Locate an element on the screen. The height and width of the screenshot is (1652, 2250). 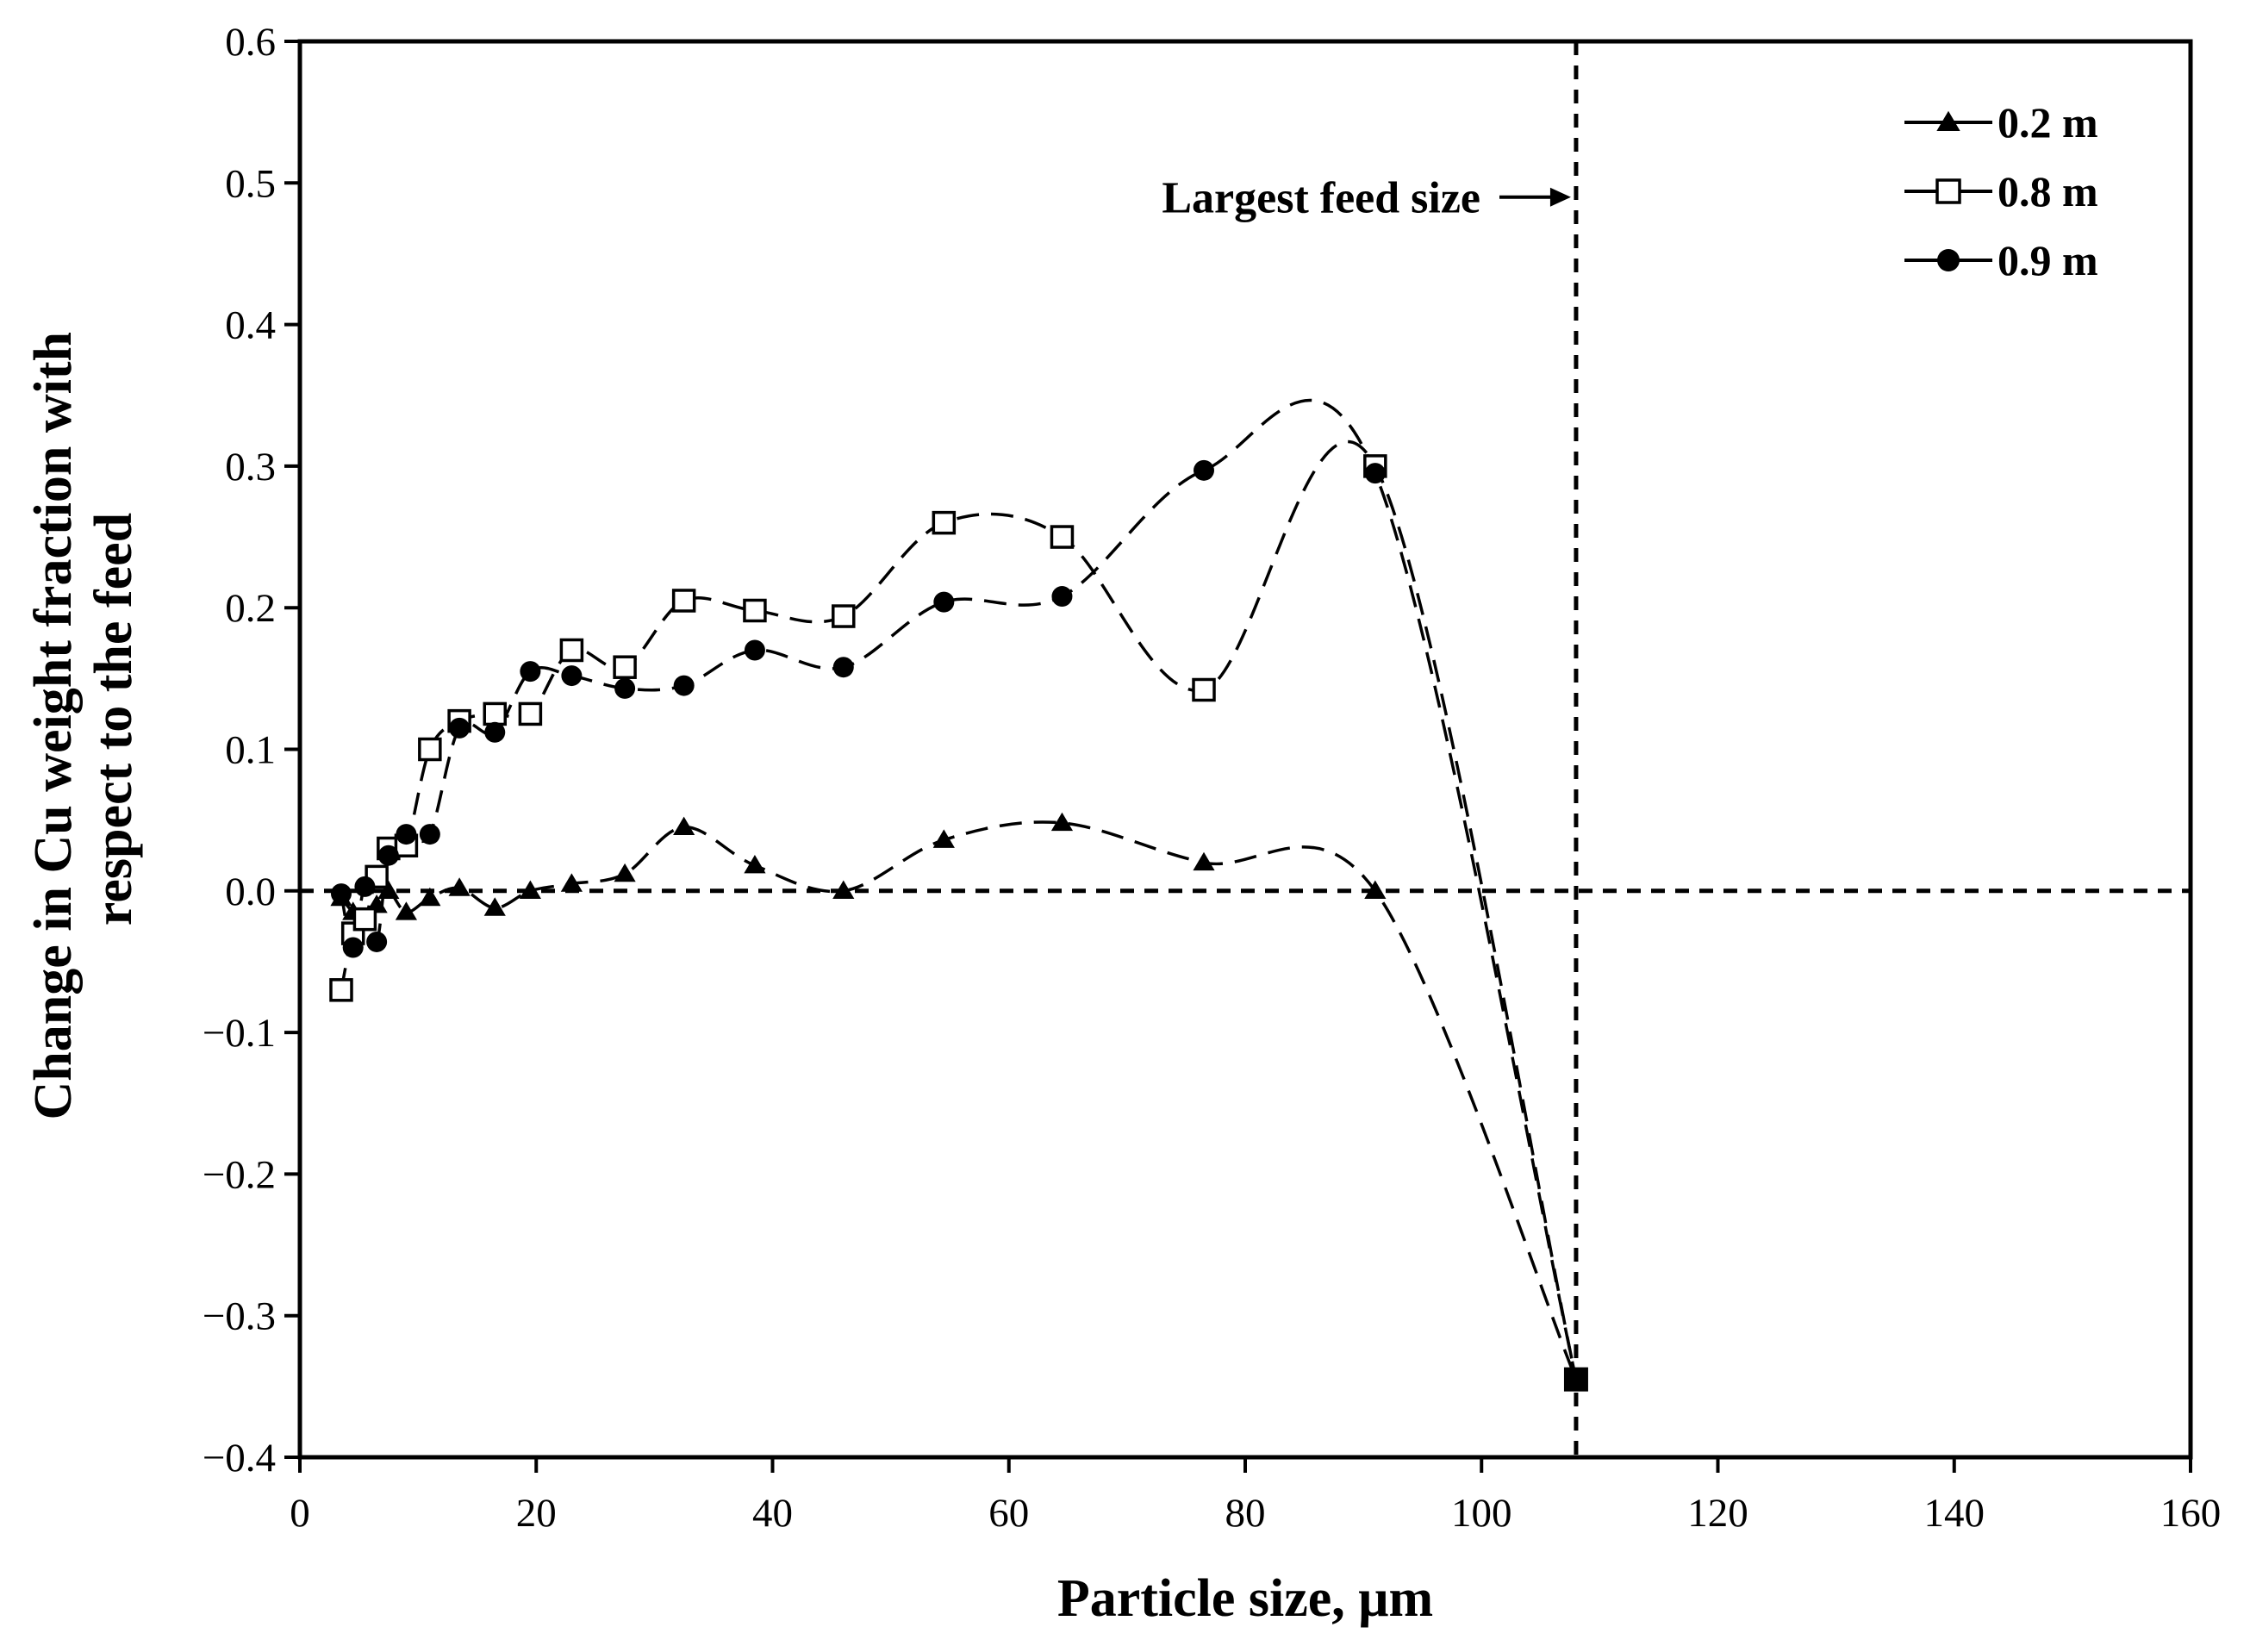
y-tick-label: −0.2 is located at coordinates (239, 1174).